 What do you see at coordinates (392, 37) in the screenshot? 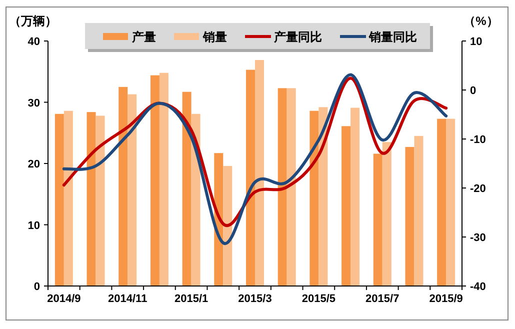
I see `legend-label: 销量同比` at bounding box center [392, 37].